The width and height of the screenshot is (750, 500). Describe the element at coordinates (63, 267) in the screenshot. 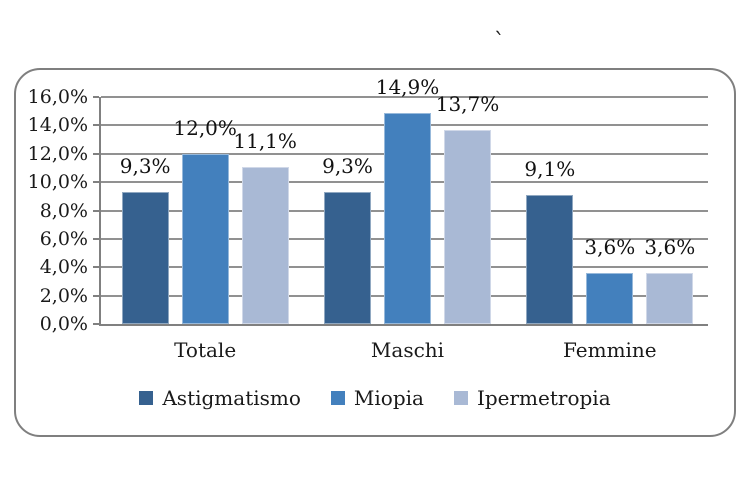

I see `y-tick-label-40: 4,0%` at that location.